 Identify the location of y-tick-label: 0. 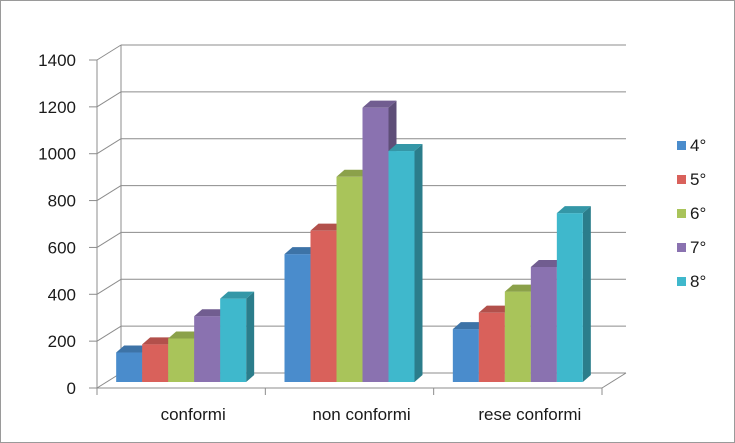
(71, 388).